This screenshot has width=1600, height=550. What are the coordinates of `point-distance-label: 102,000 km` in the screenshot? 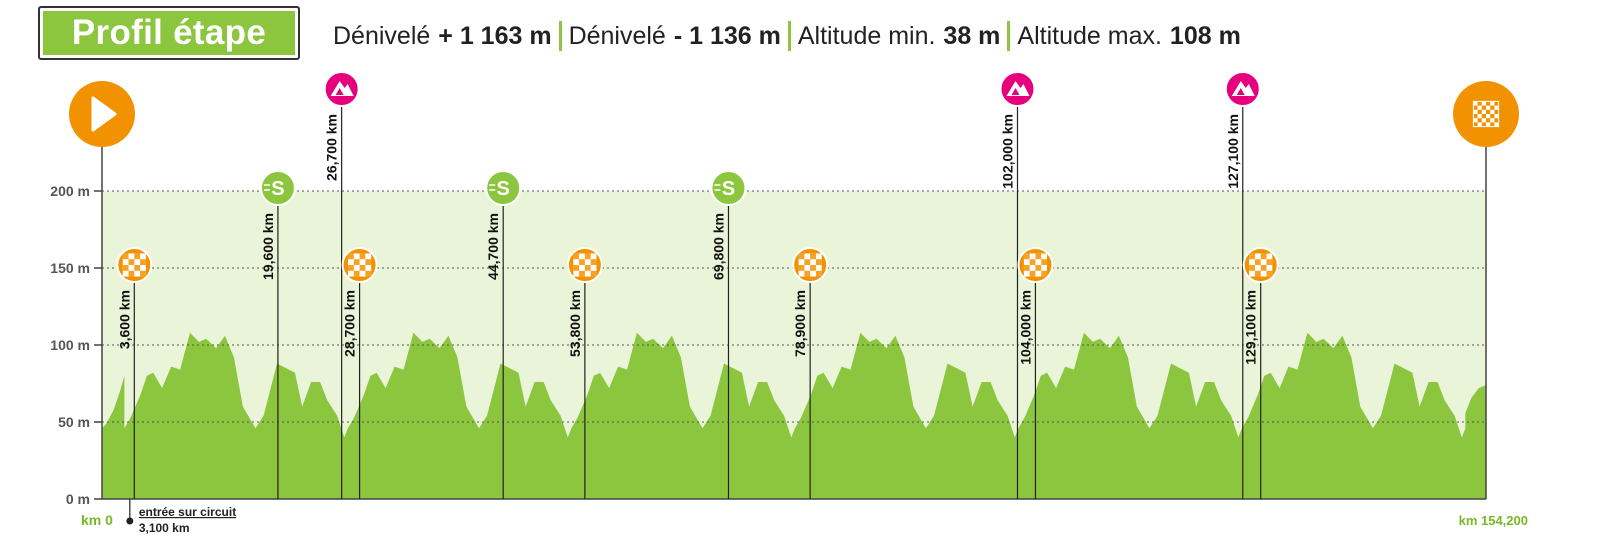 It's located at (1007, 151).